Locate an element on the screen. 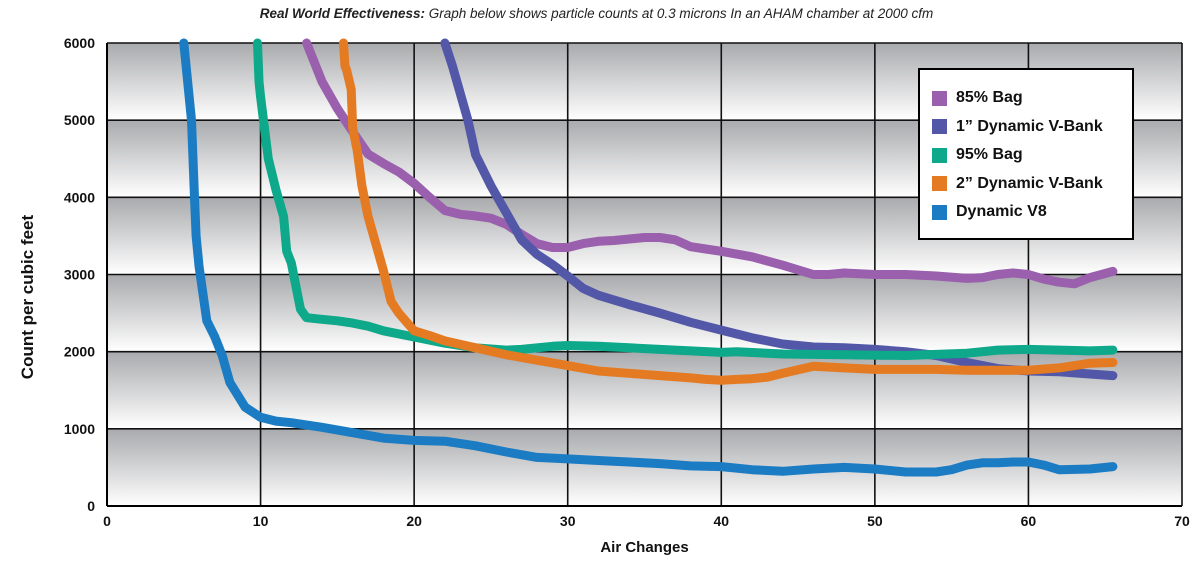 Image resolution: width=1193 pixels, height=564 pixels. x-tick-label: 30 is located at coordinates (568, 521).